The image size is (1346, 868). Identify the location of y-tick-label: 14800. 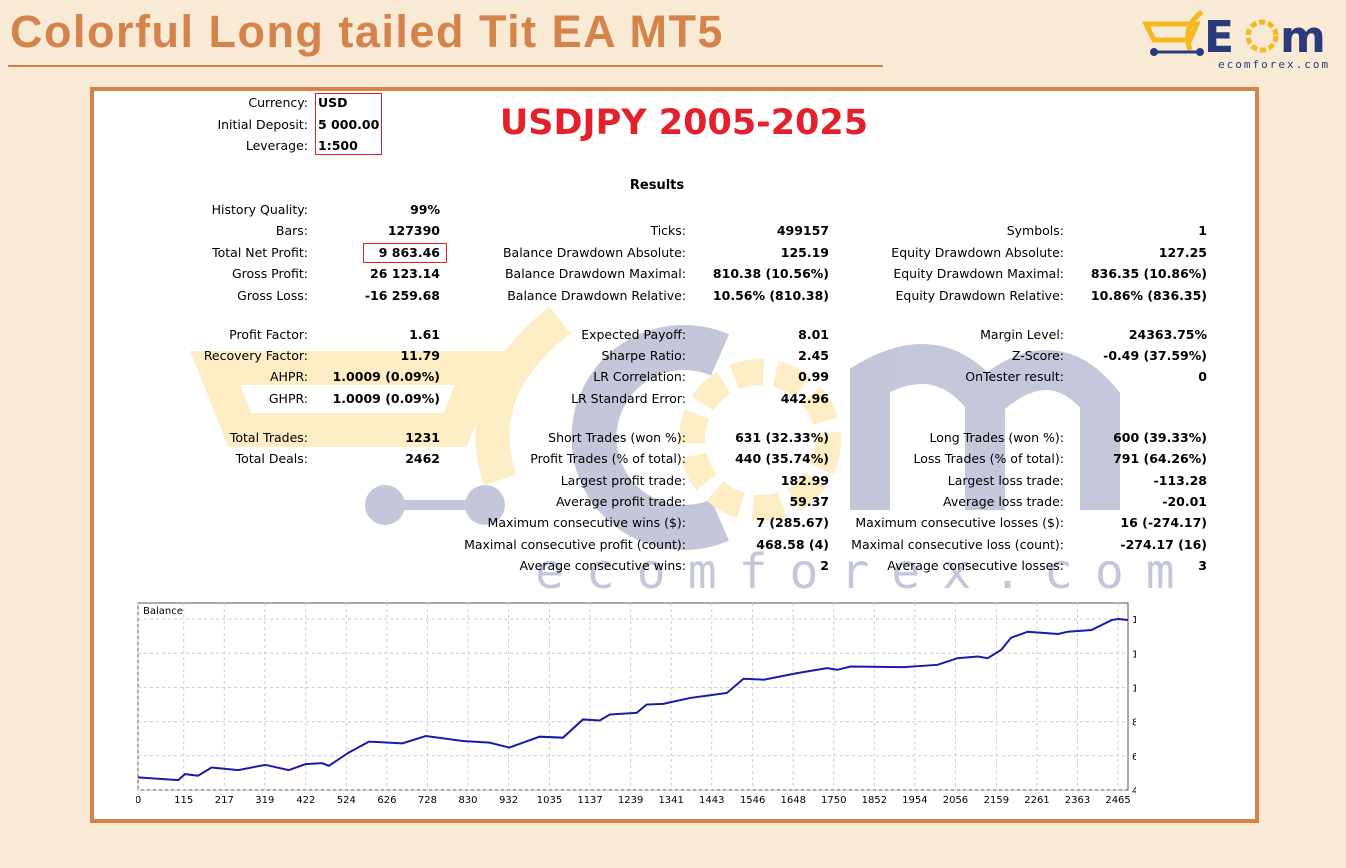
(1134, 620).